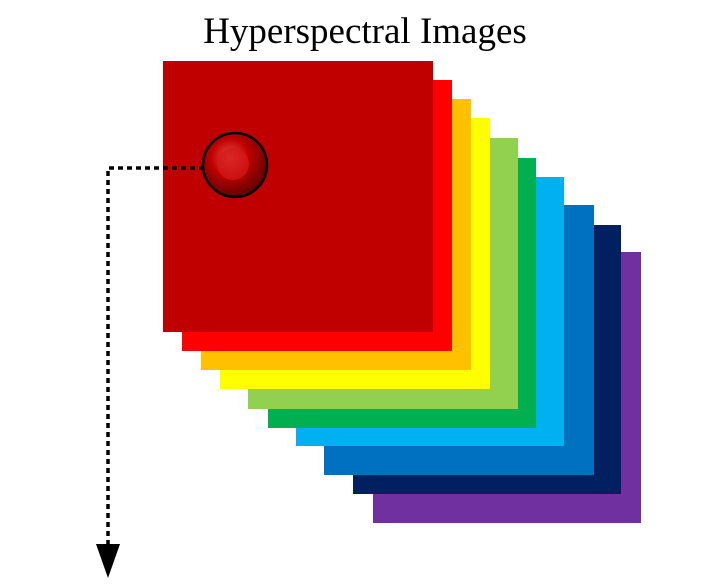 This screenshot has width=715, height=585. What do you see at coordinates (108, 561) in the screenshot?
I see `arrow-head-icon` at bounding box center [108, 561].